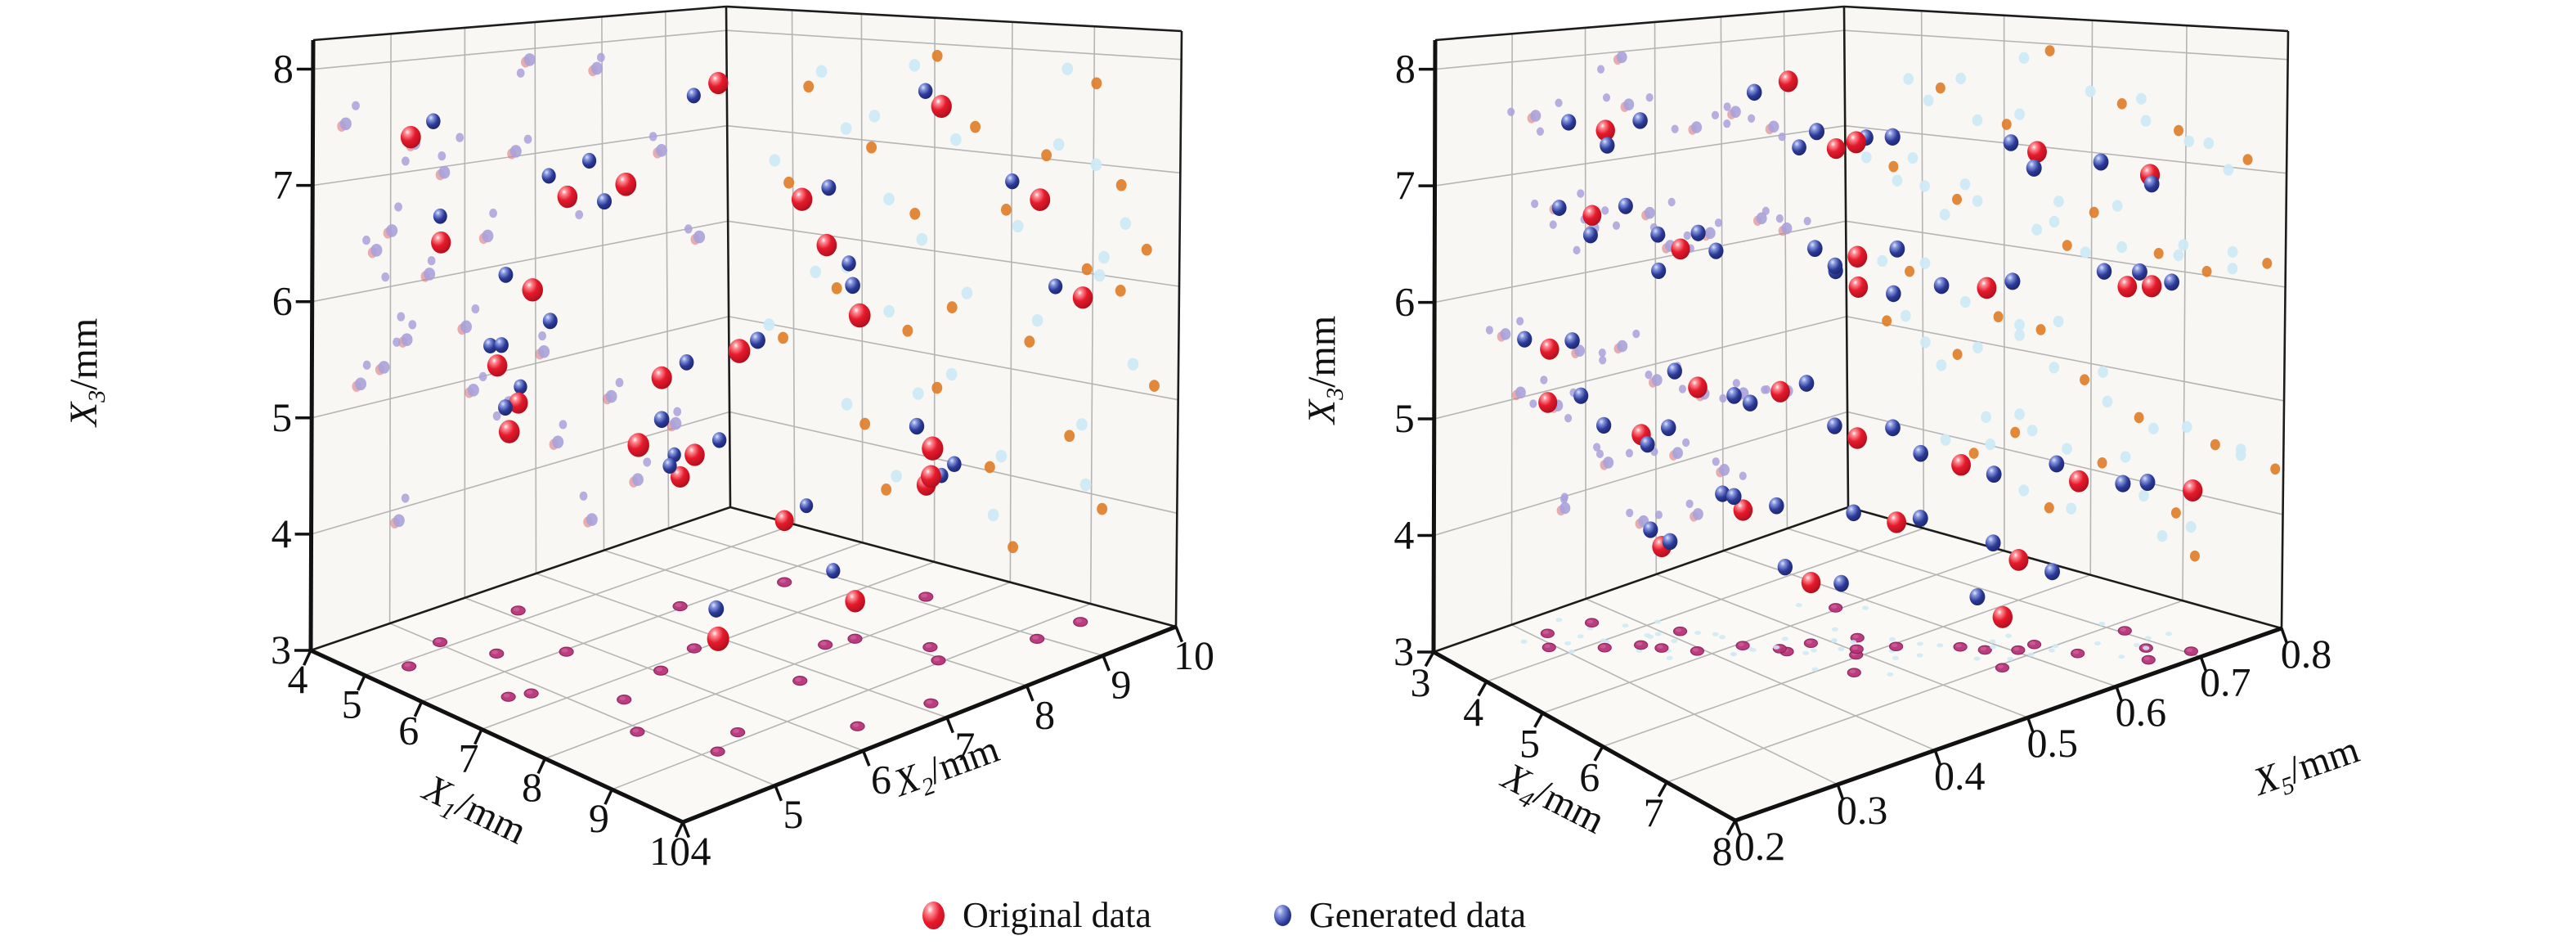 The width and height of the screenshot is (2576, 949). Describe the element at coordinates (2225, 682) in the screenshot. I see `svg-text: 0.7` at that location.